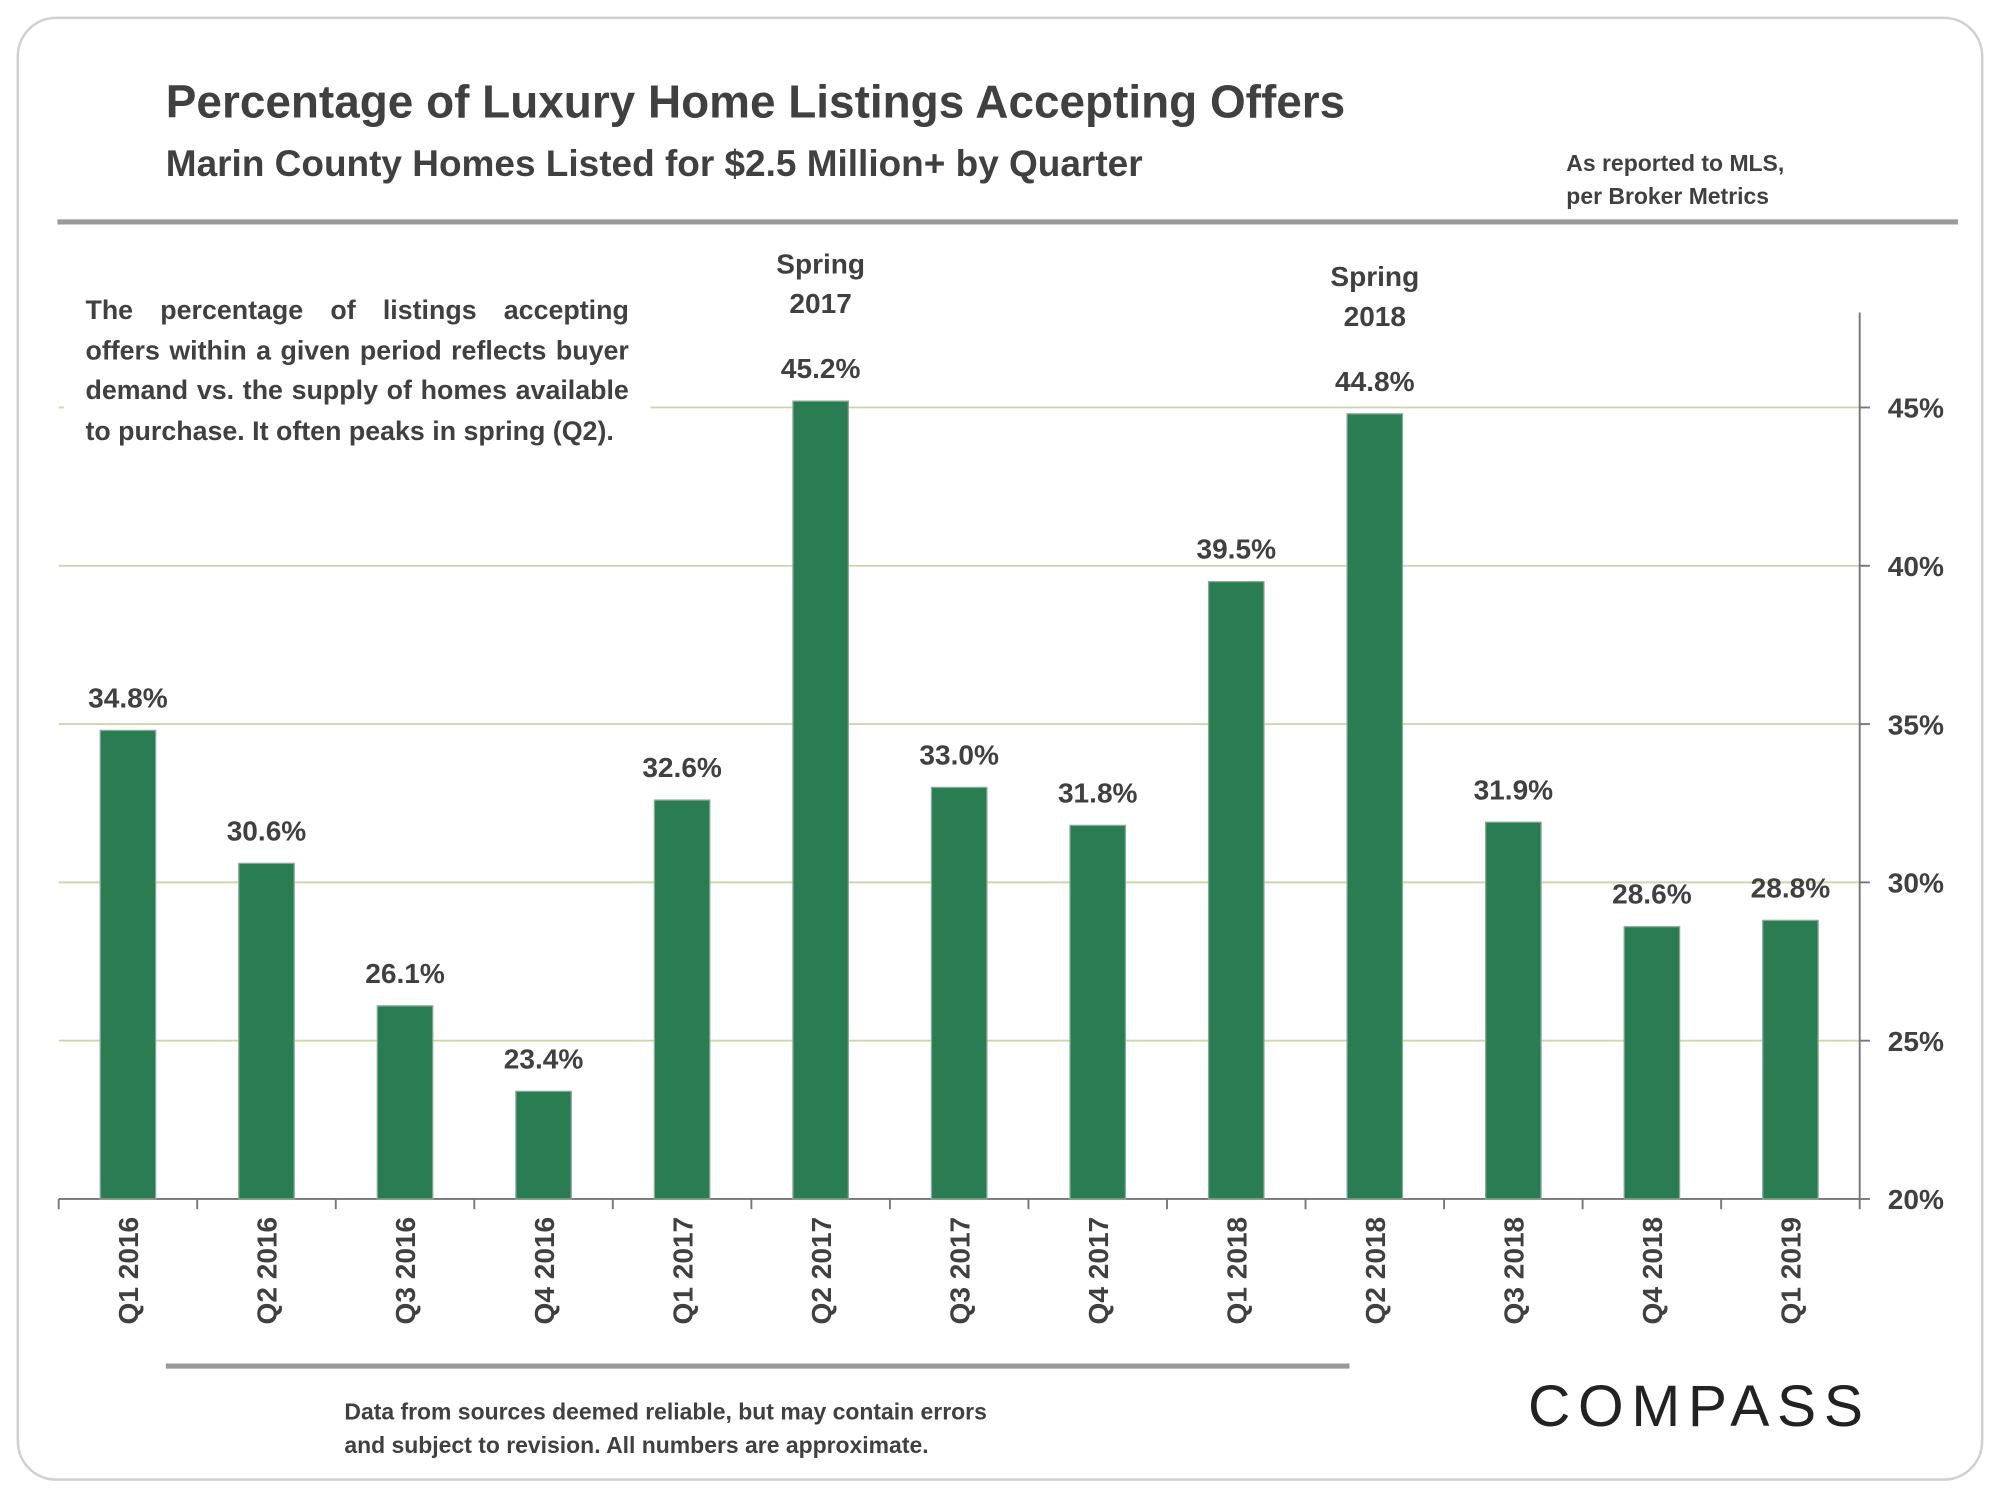 The width and height of the screenshot is (2000, 1505). What do you see at coordinates (1375, 381) in the screenshot?
I see `value-label: 44.8%` at bounding box center [1375, 381].